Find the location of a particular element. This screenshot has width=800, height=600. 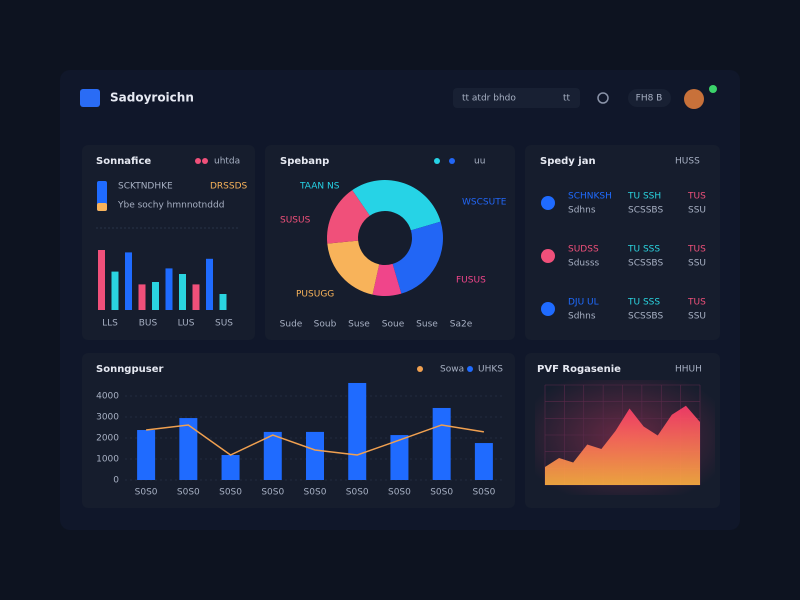

x-tick-label: LUS is located at coordinates (186, 324).